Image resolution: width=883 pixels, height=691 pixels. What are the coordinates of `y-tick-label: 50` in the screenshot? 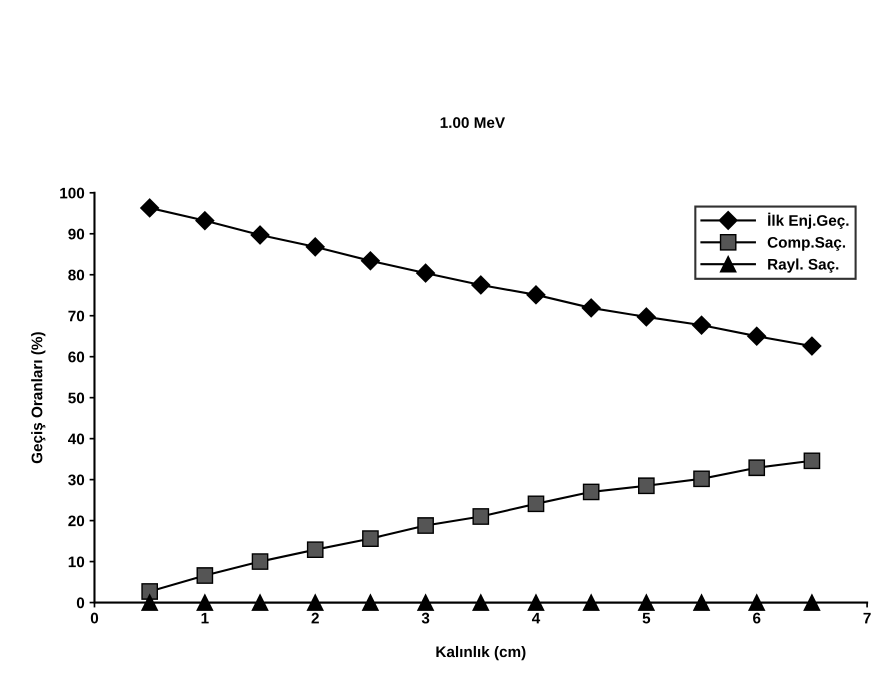 It's located at (76, 398).